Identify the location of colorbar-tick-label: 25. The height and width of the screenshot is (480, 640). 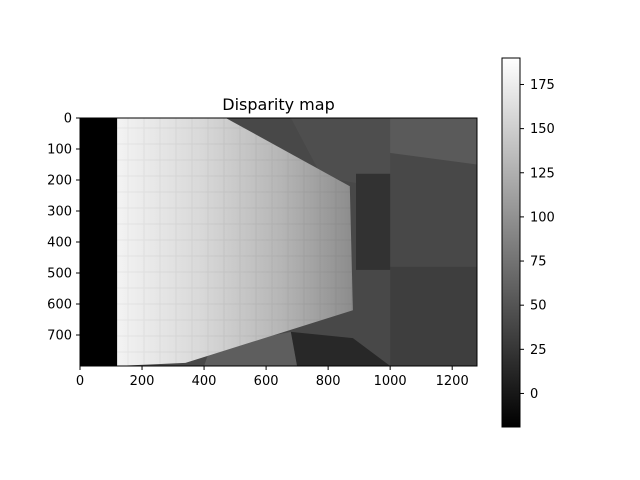
(538, 350).